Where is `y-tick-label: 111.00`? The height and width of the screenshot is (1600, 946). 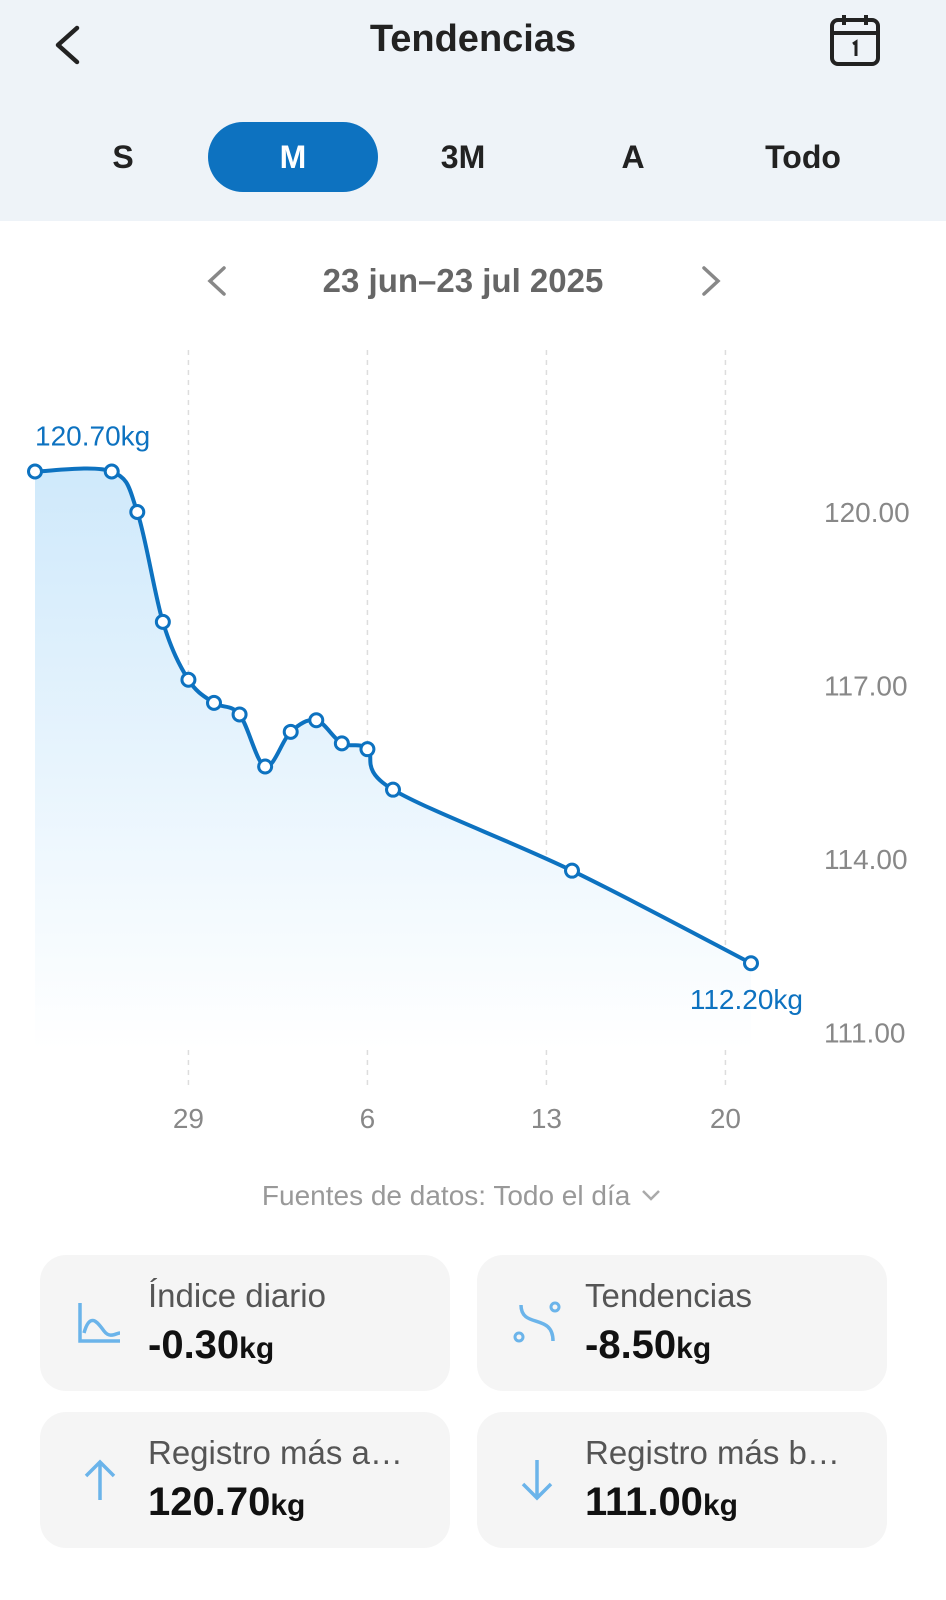 y-tick-label: 111.00 is located at coordinates (864, 1033).